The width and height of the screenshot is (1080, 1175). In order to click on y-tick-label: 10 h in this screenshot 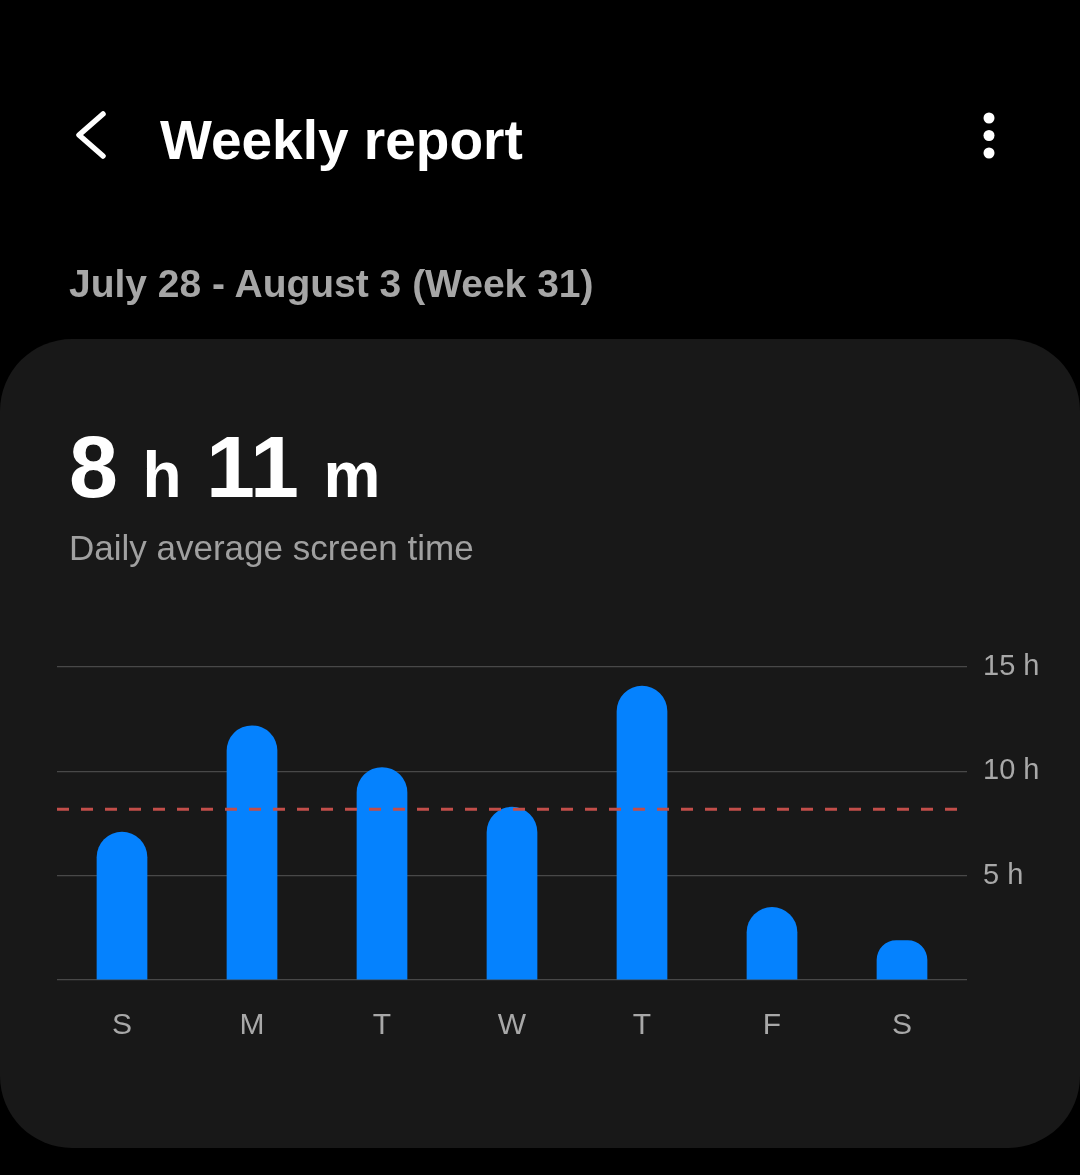, I will do `click(1011, 769)`.